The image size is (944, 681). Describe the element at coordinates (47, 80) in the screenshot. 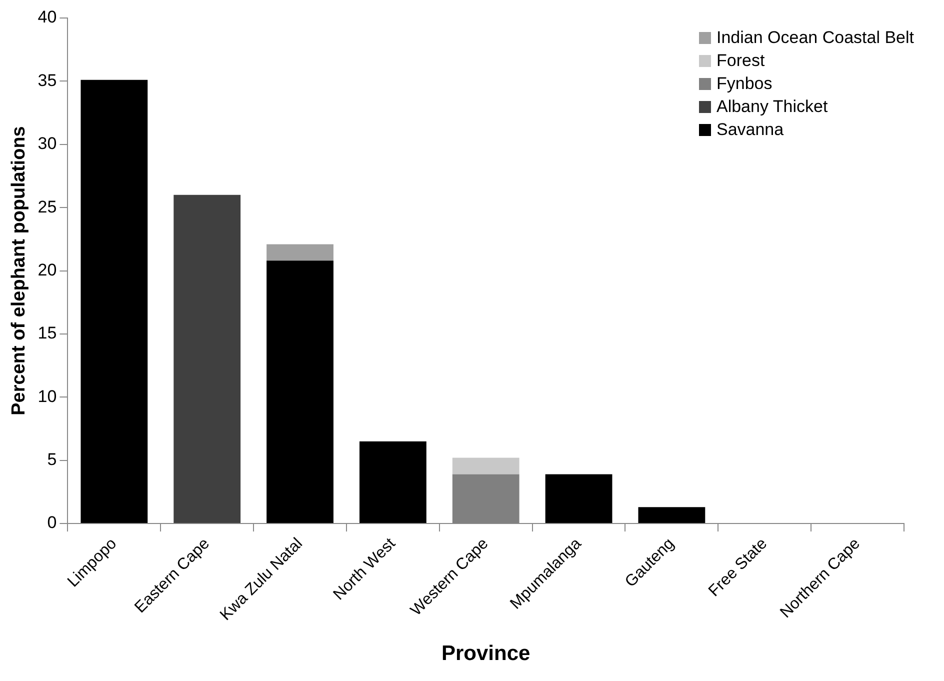

I see `y-tick-label: 35` at that location.